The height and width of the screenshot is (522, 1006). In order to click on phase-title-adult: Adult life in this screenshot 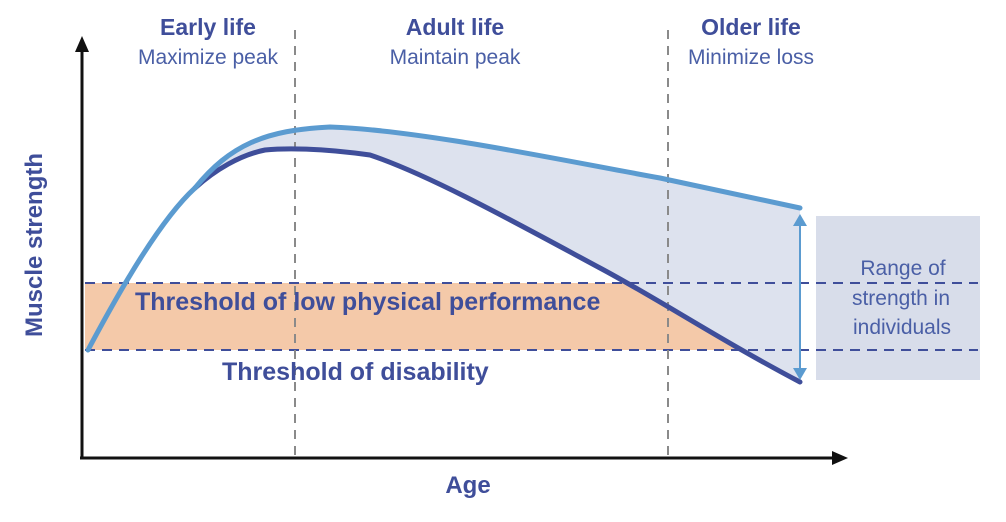, I will do `click(455, 27)`.